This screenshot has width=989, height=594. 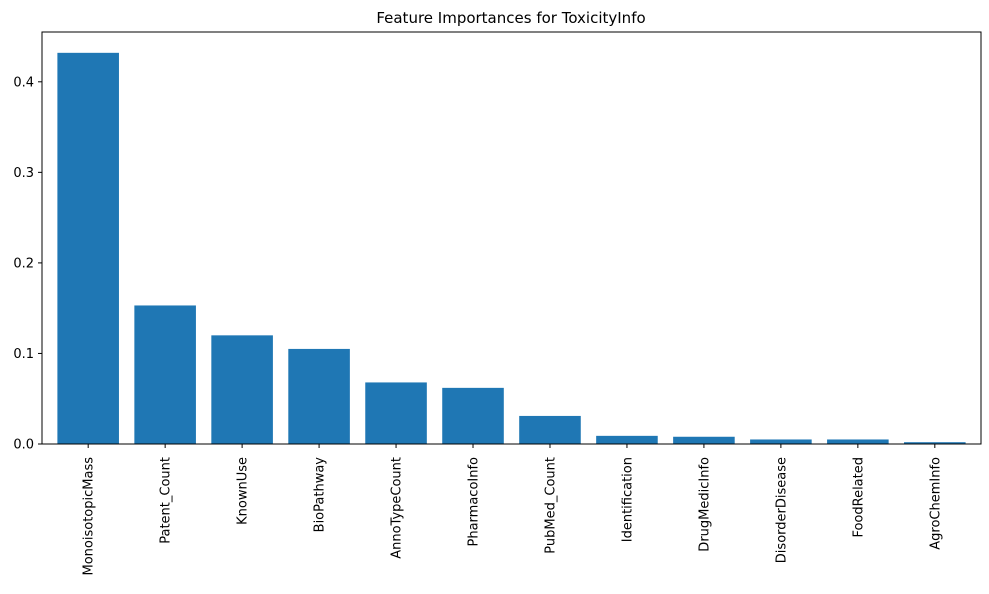 I want to click on y-tick-label: 0.4, so click(x=23, y=82).